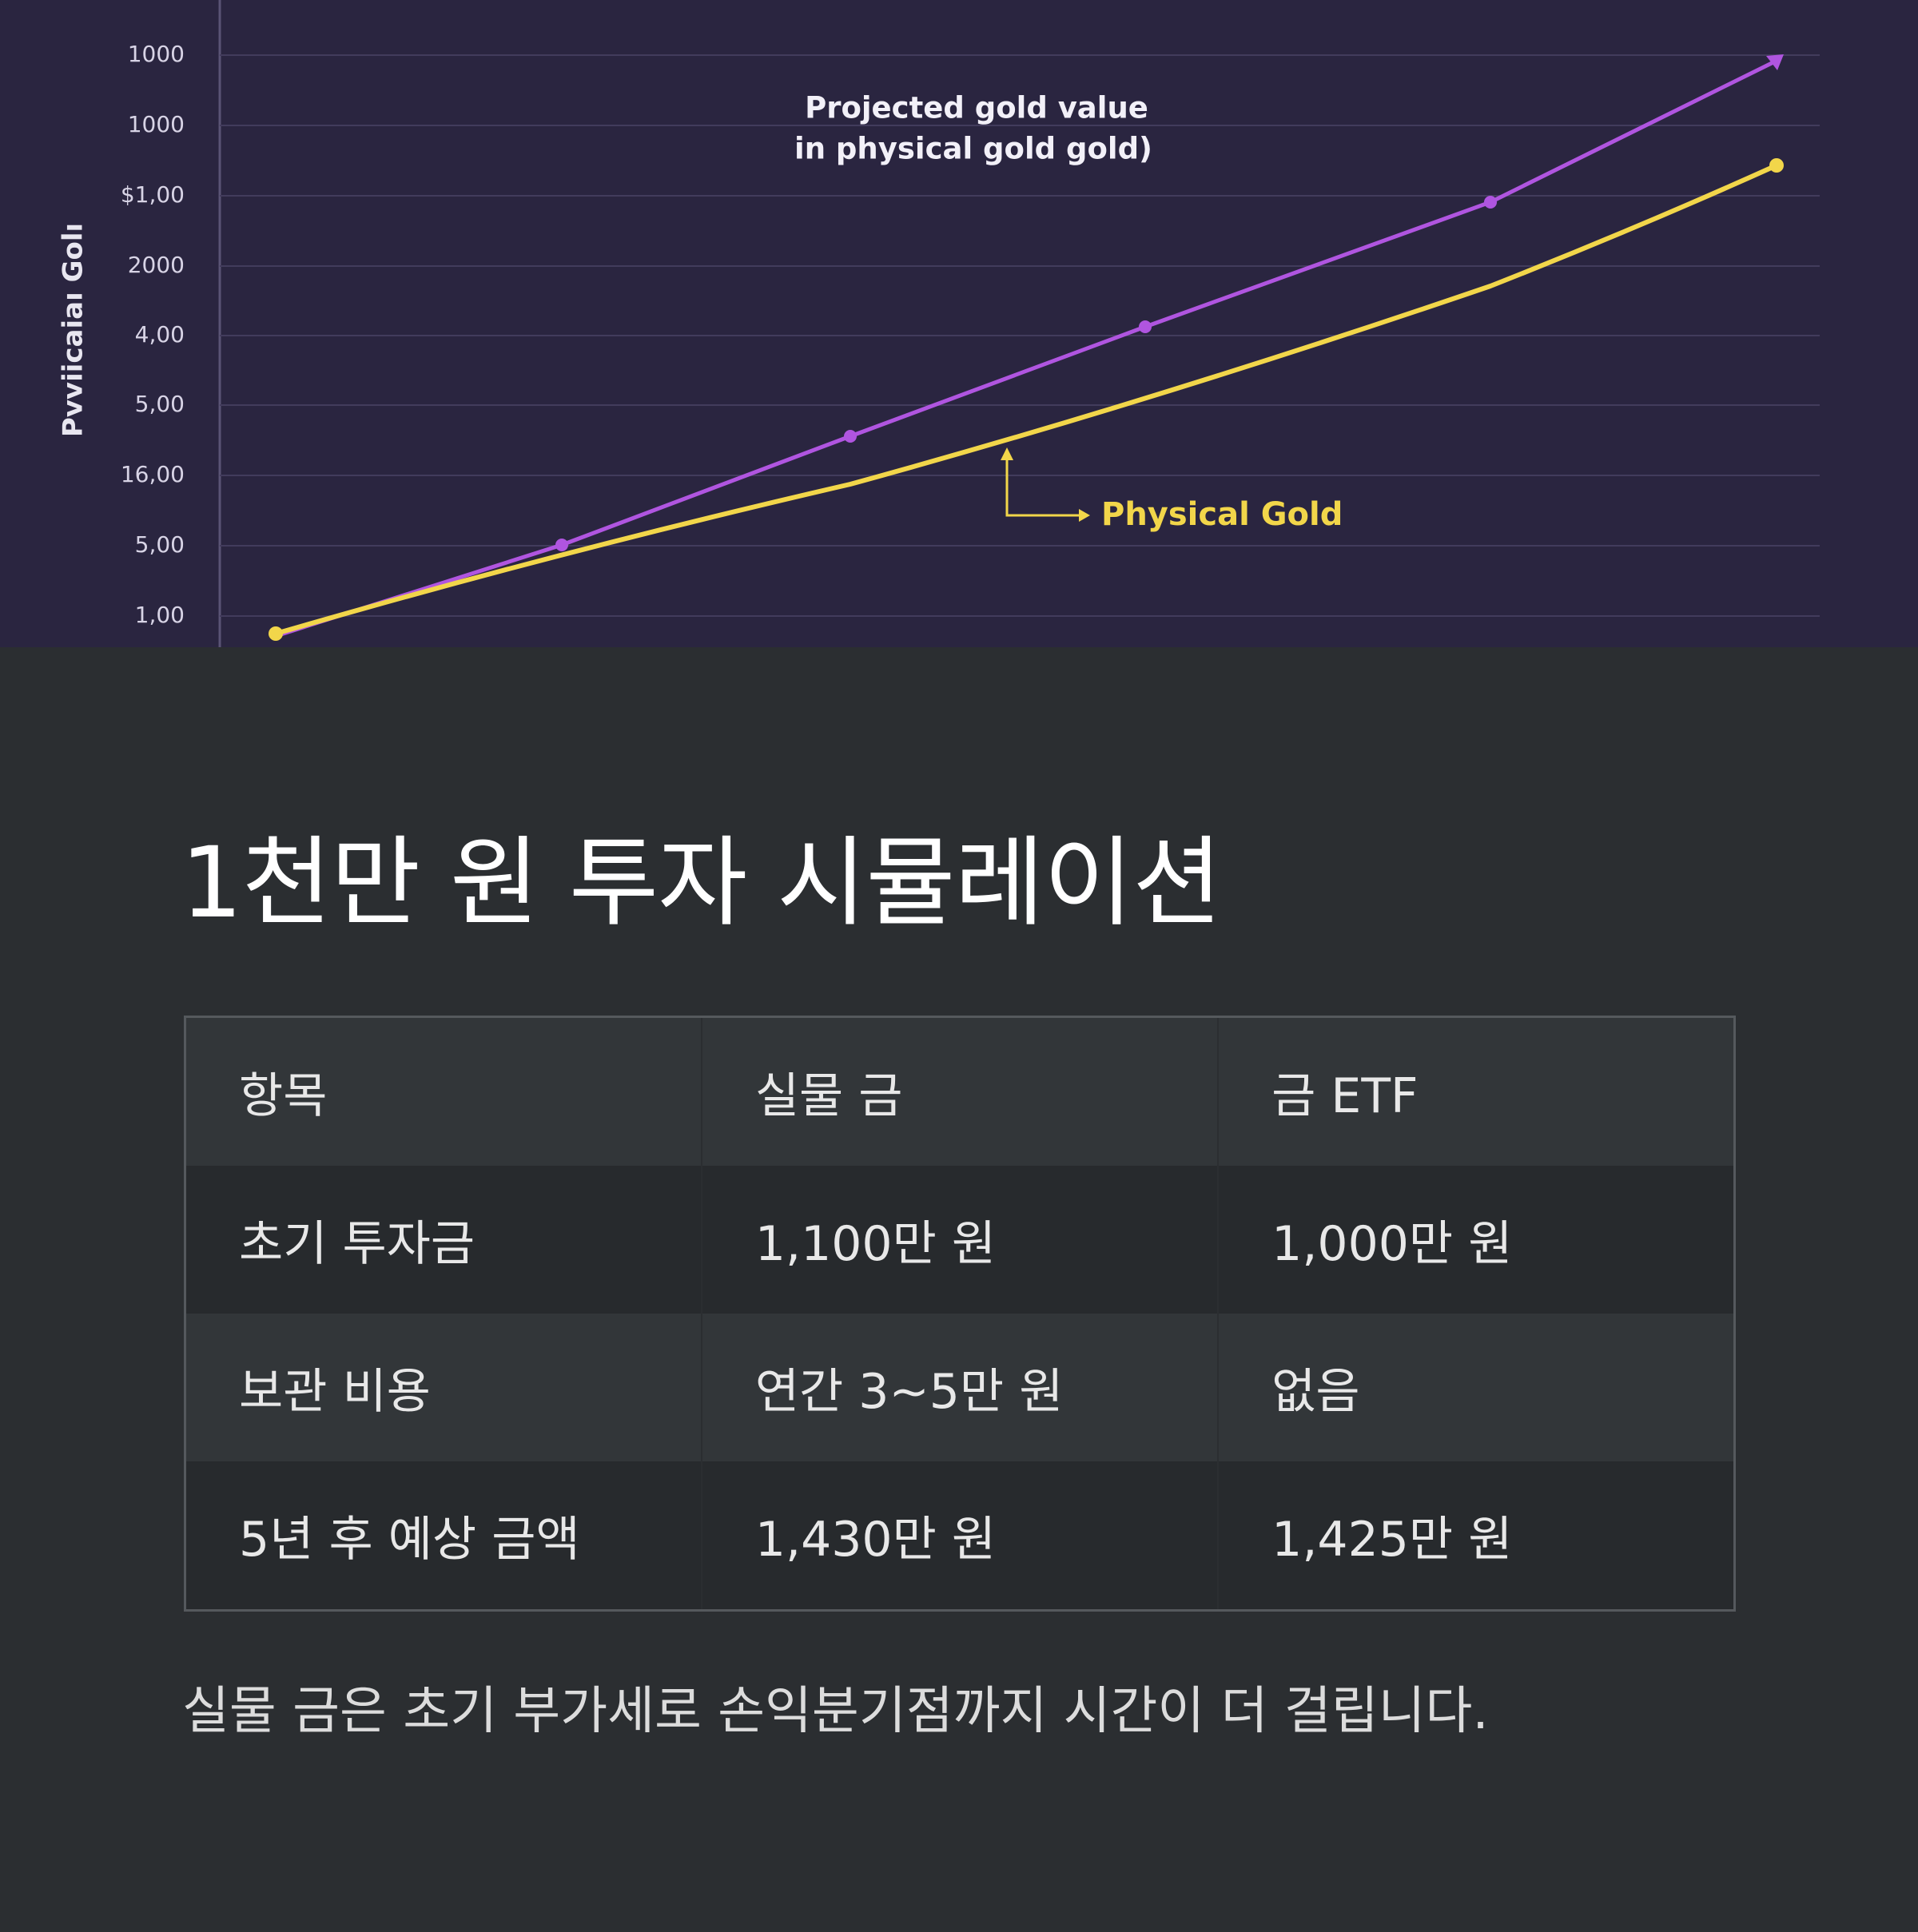 This screenshot has width=1918, height=1932. I want to click on table-cell: 초기 투자금, so click(444, 1240).